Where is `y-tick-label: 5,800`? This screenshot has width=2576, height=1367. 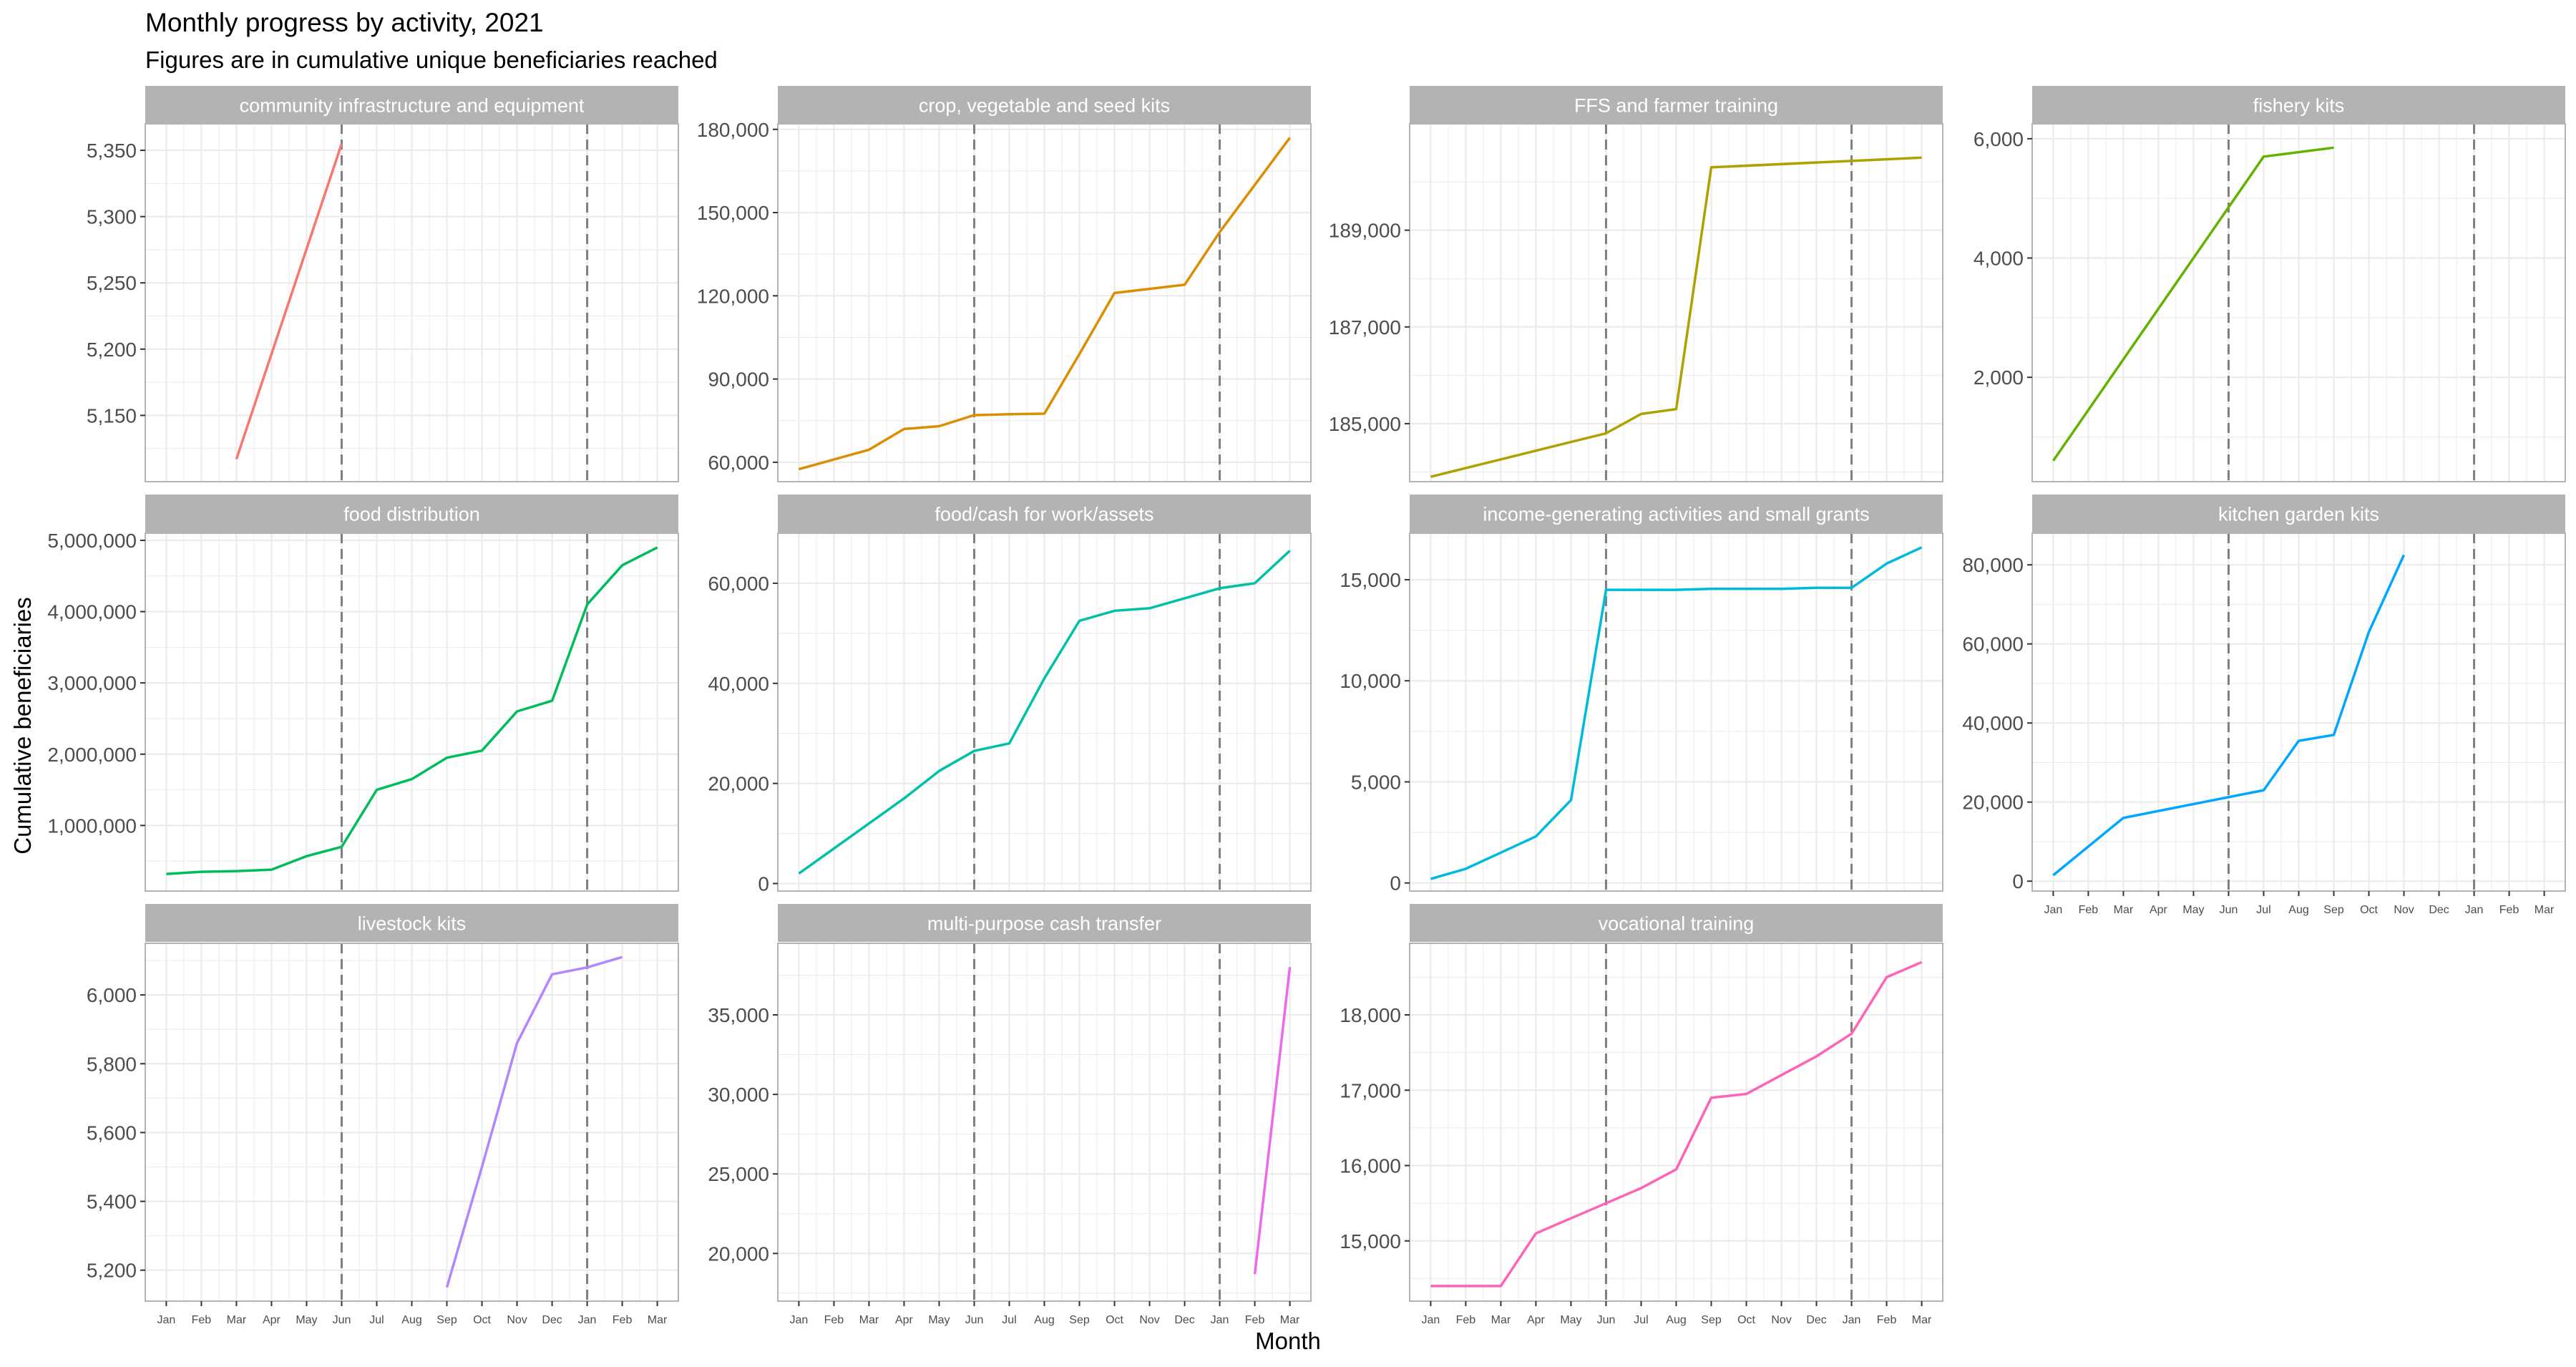 y-tick-label: 5,800 is located at coordinates (112, 1064).